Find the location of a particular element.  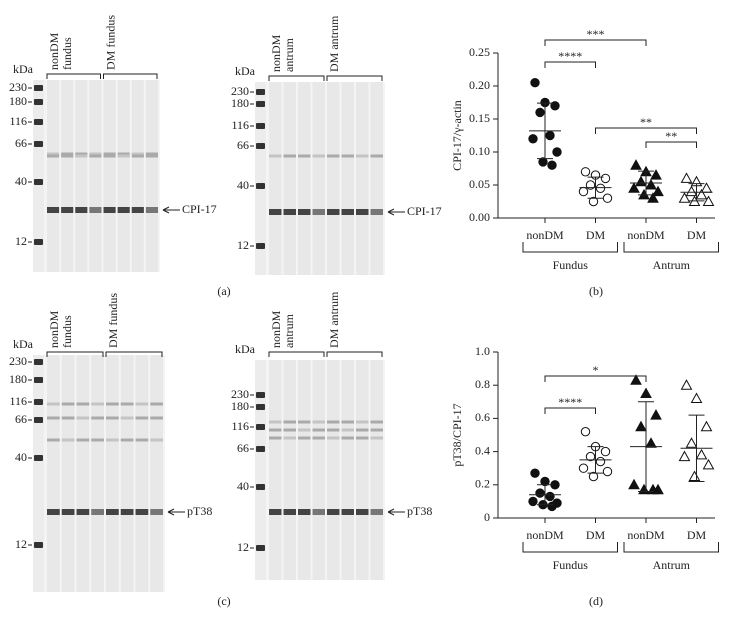

group-label: fundus is located at coordinates (67, 53).